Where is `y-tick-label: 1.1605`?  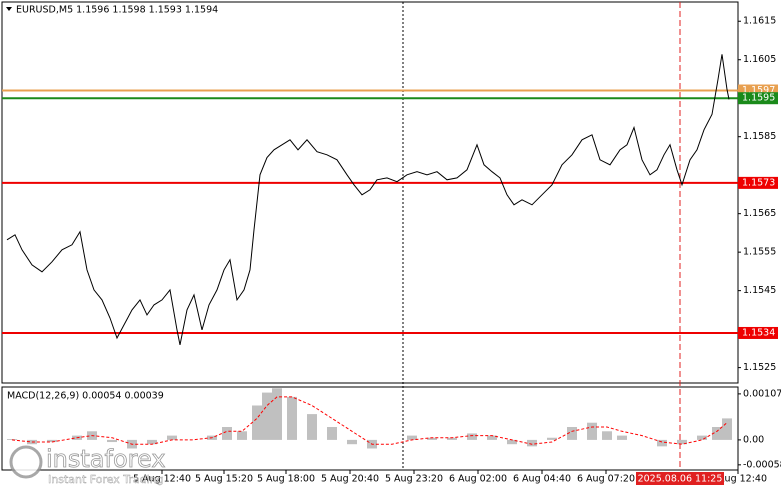
y-tick-label: 1.1605 is located at coordinates (759, 59).